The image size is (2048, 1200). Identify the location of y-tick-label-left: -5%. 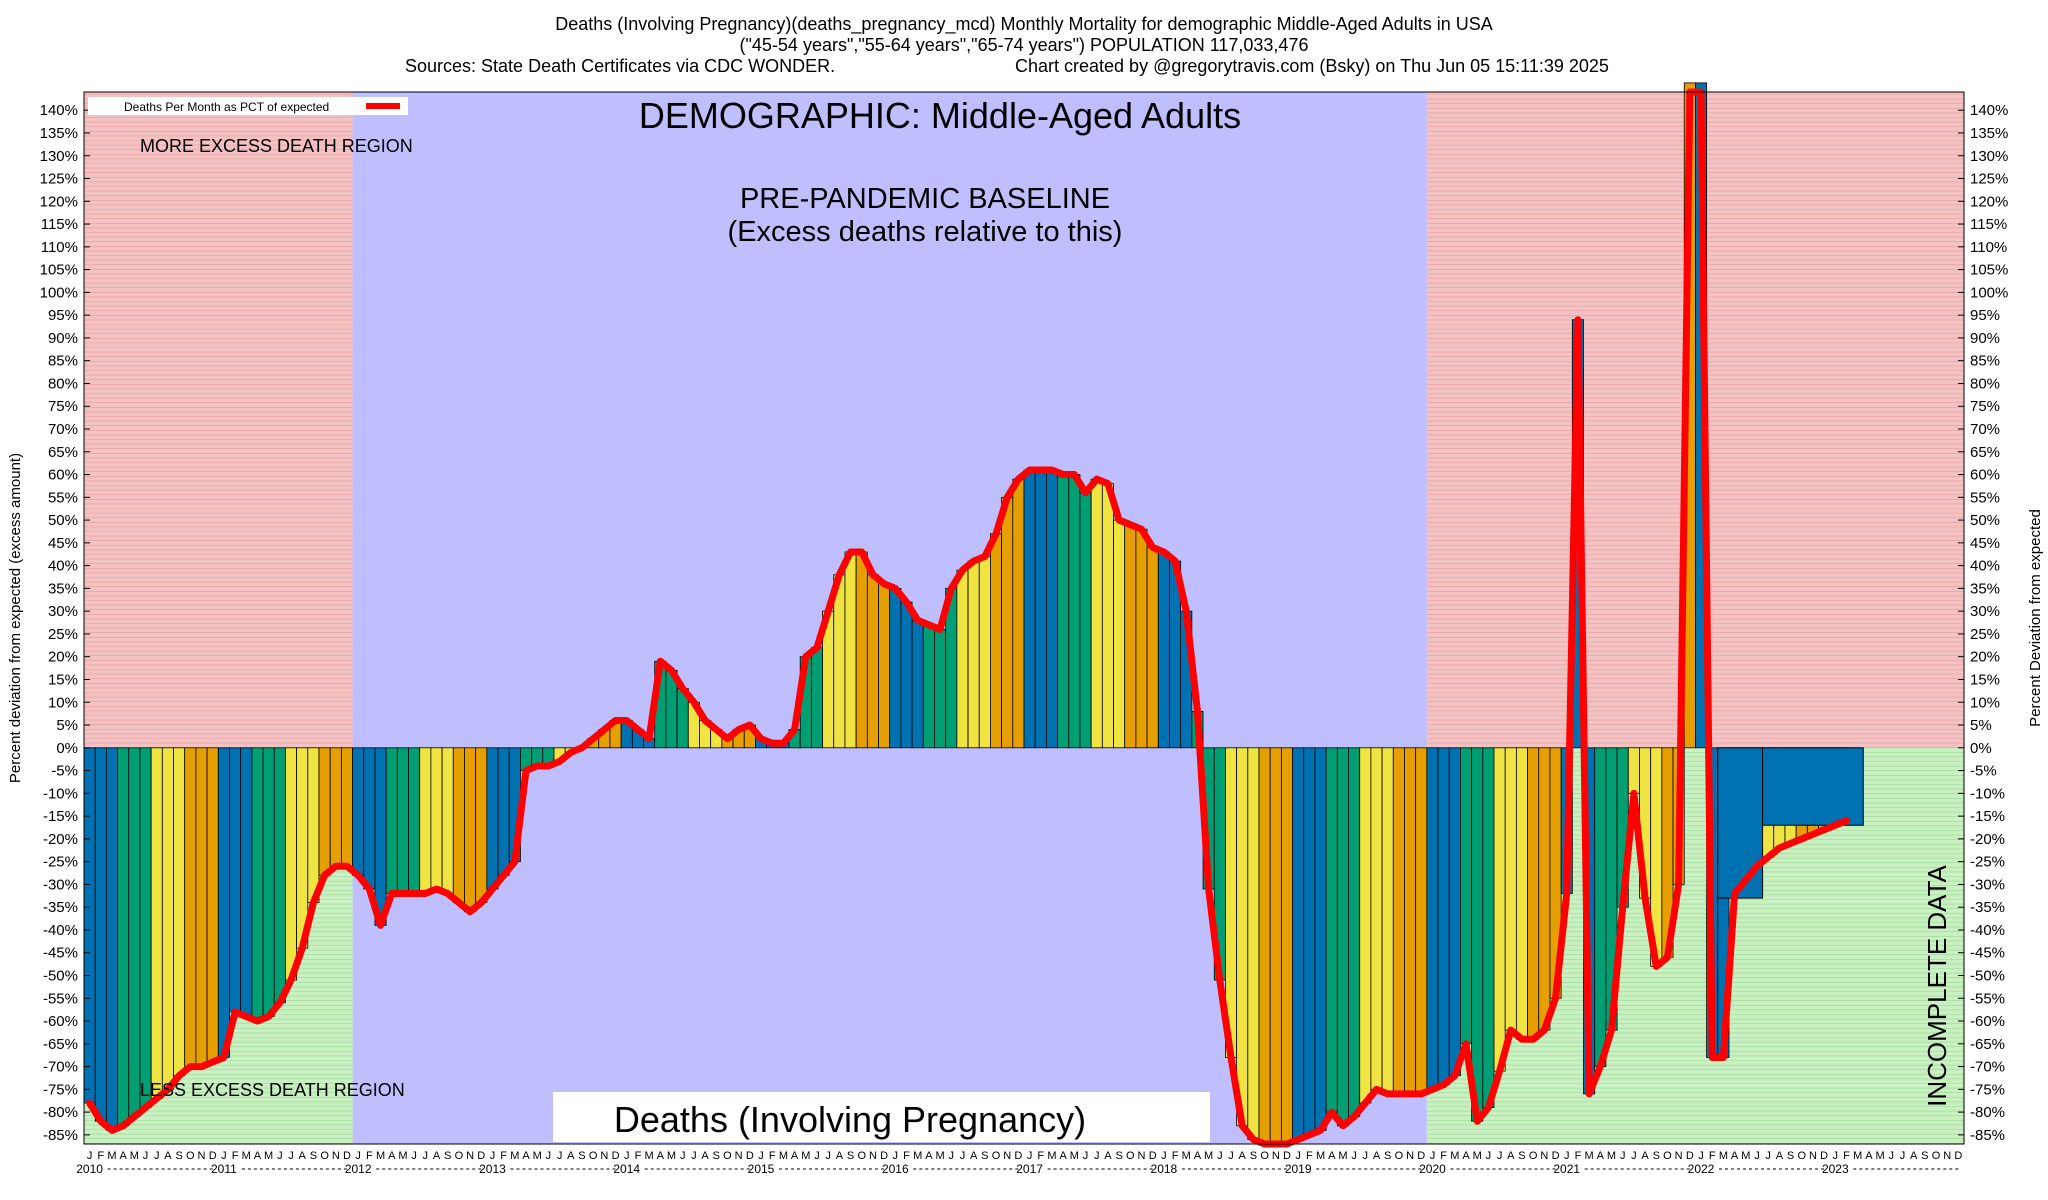
(64, 771).